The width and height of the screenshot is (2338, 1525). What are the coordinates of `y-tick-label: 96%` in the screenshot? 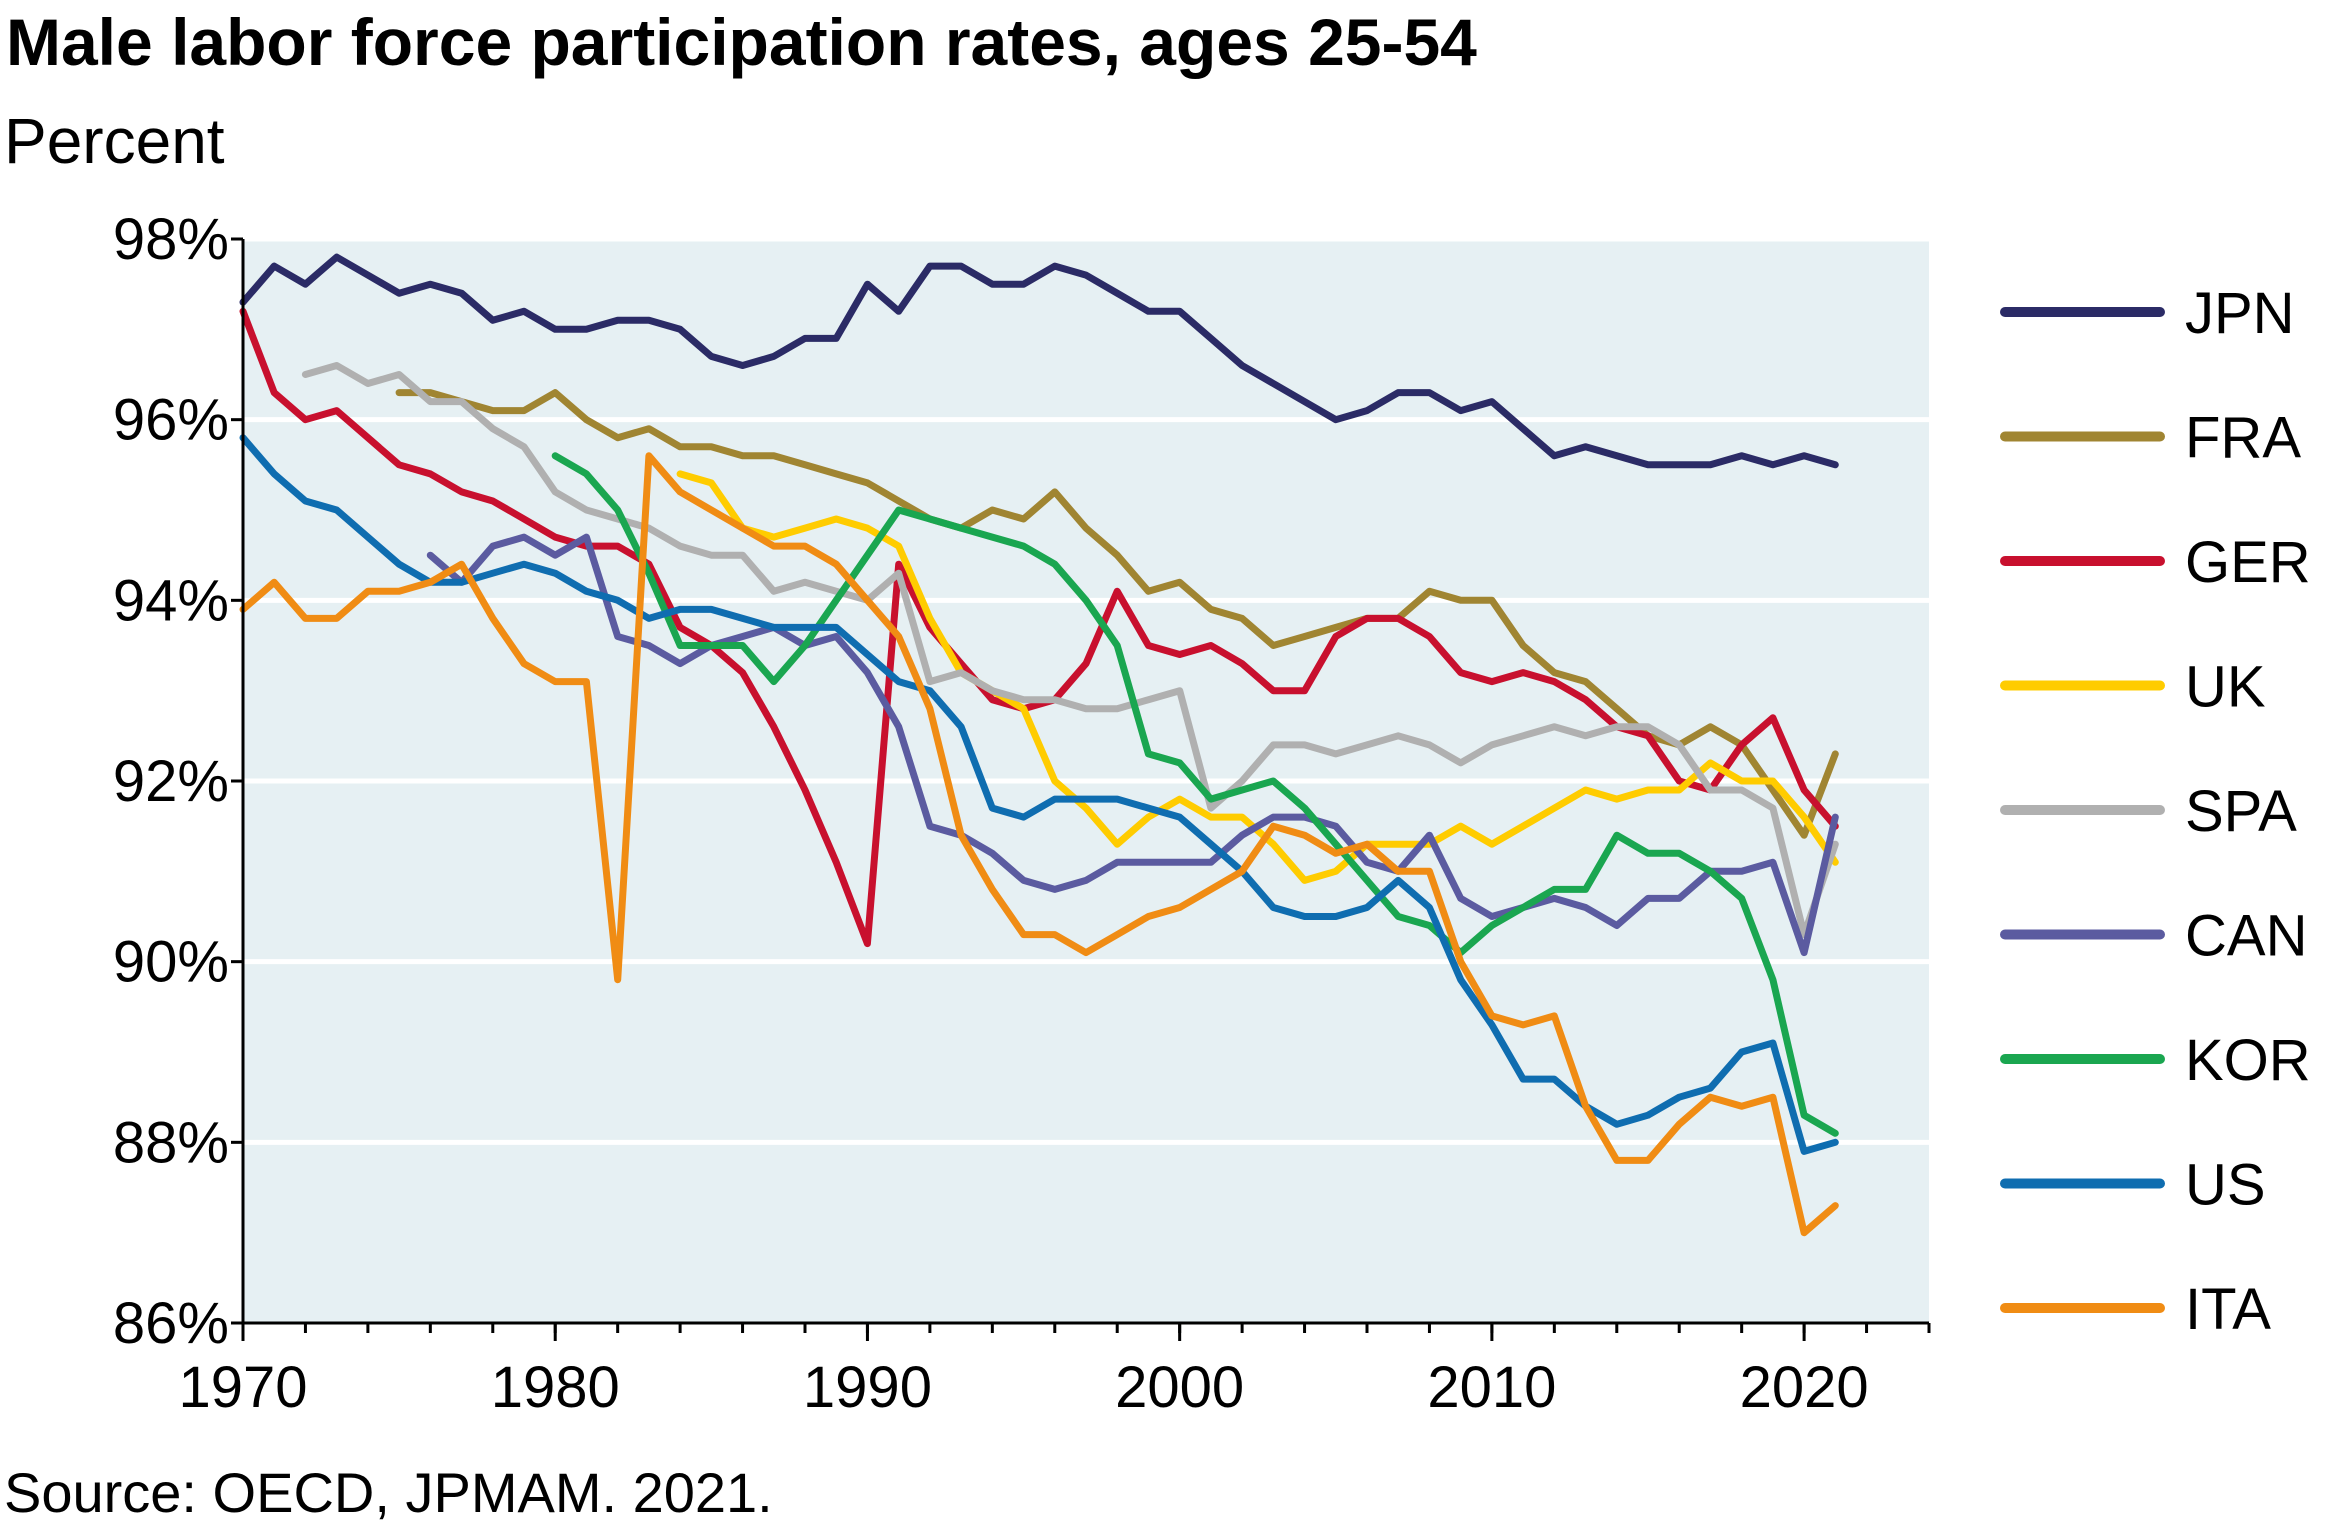 It's located at (171, 420).